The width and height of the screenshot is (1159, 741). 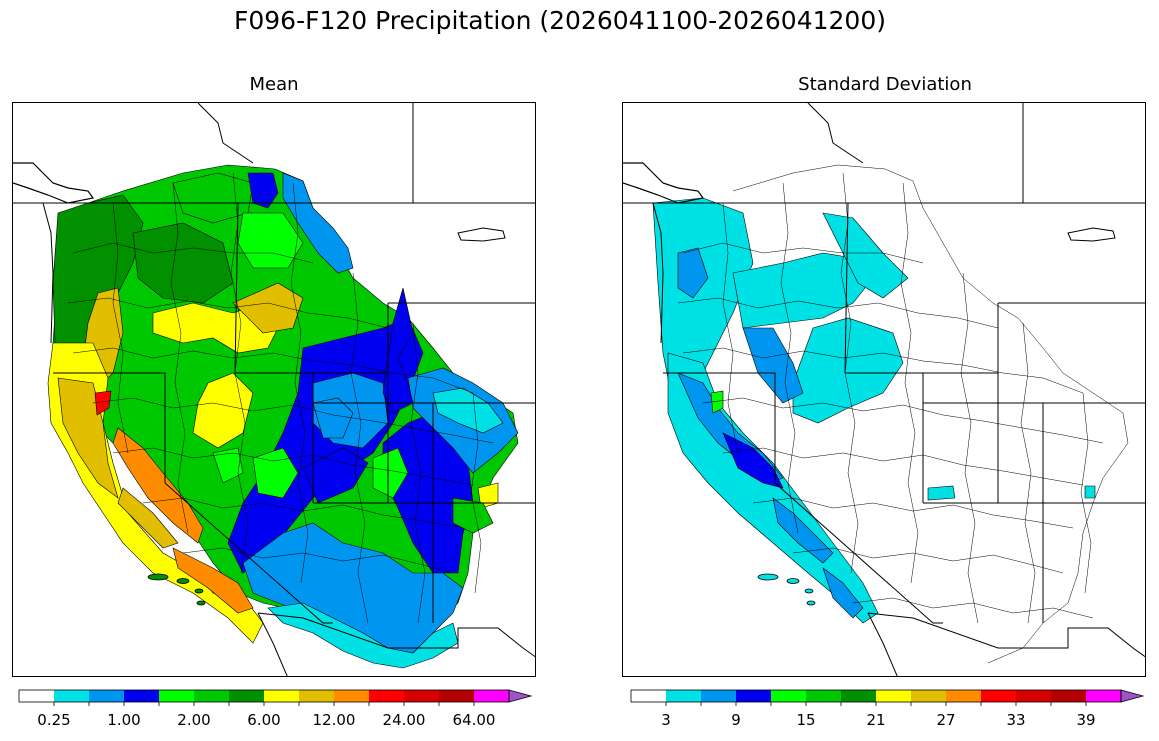 What do you see at coordinates (876, 720) in the screenshot?
I see `colorbar-tick-label: 21` at bounding box center [876, 720].